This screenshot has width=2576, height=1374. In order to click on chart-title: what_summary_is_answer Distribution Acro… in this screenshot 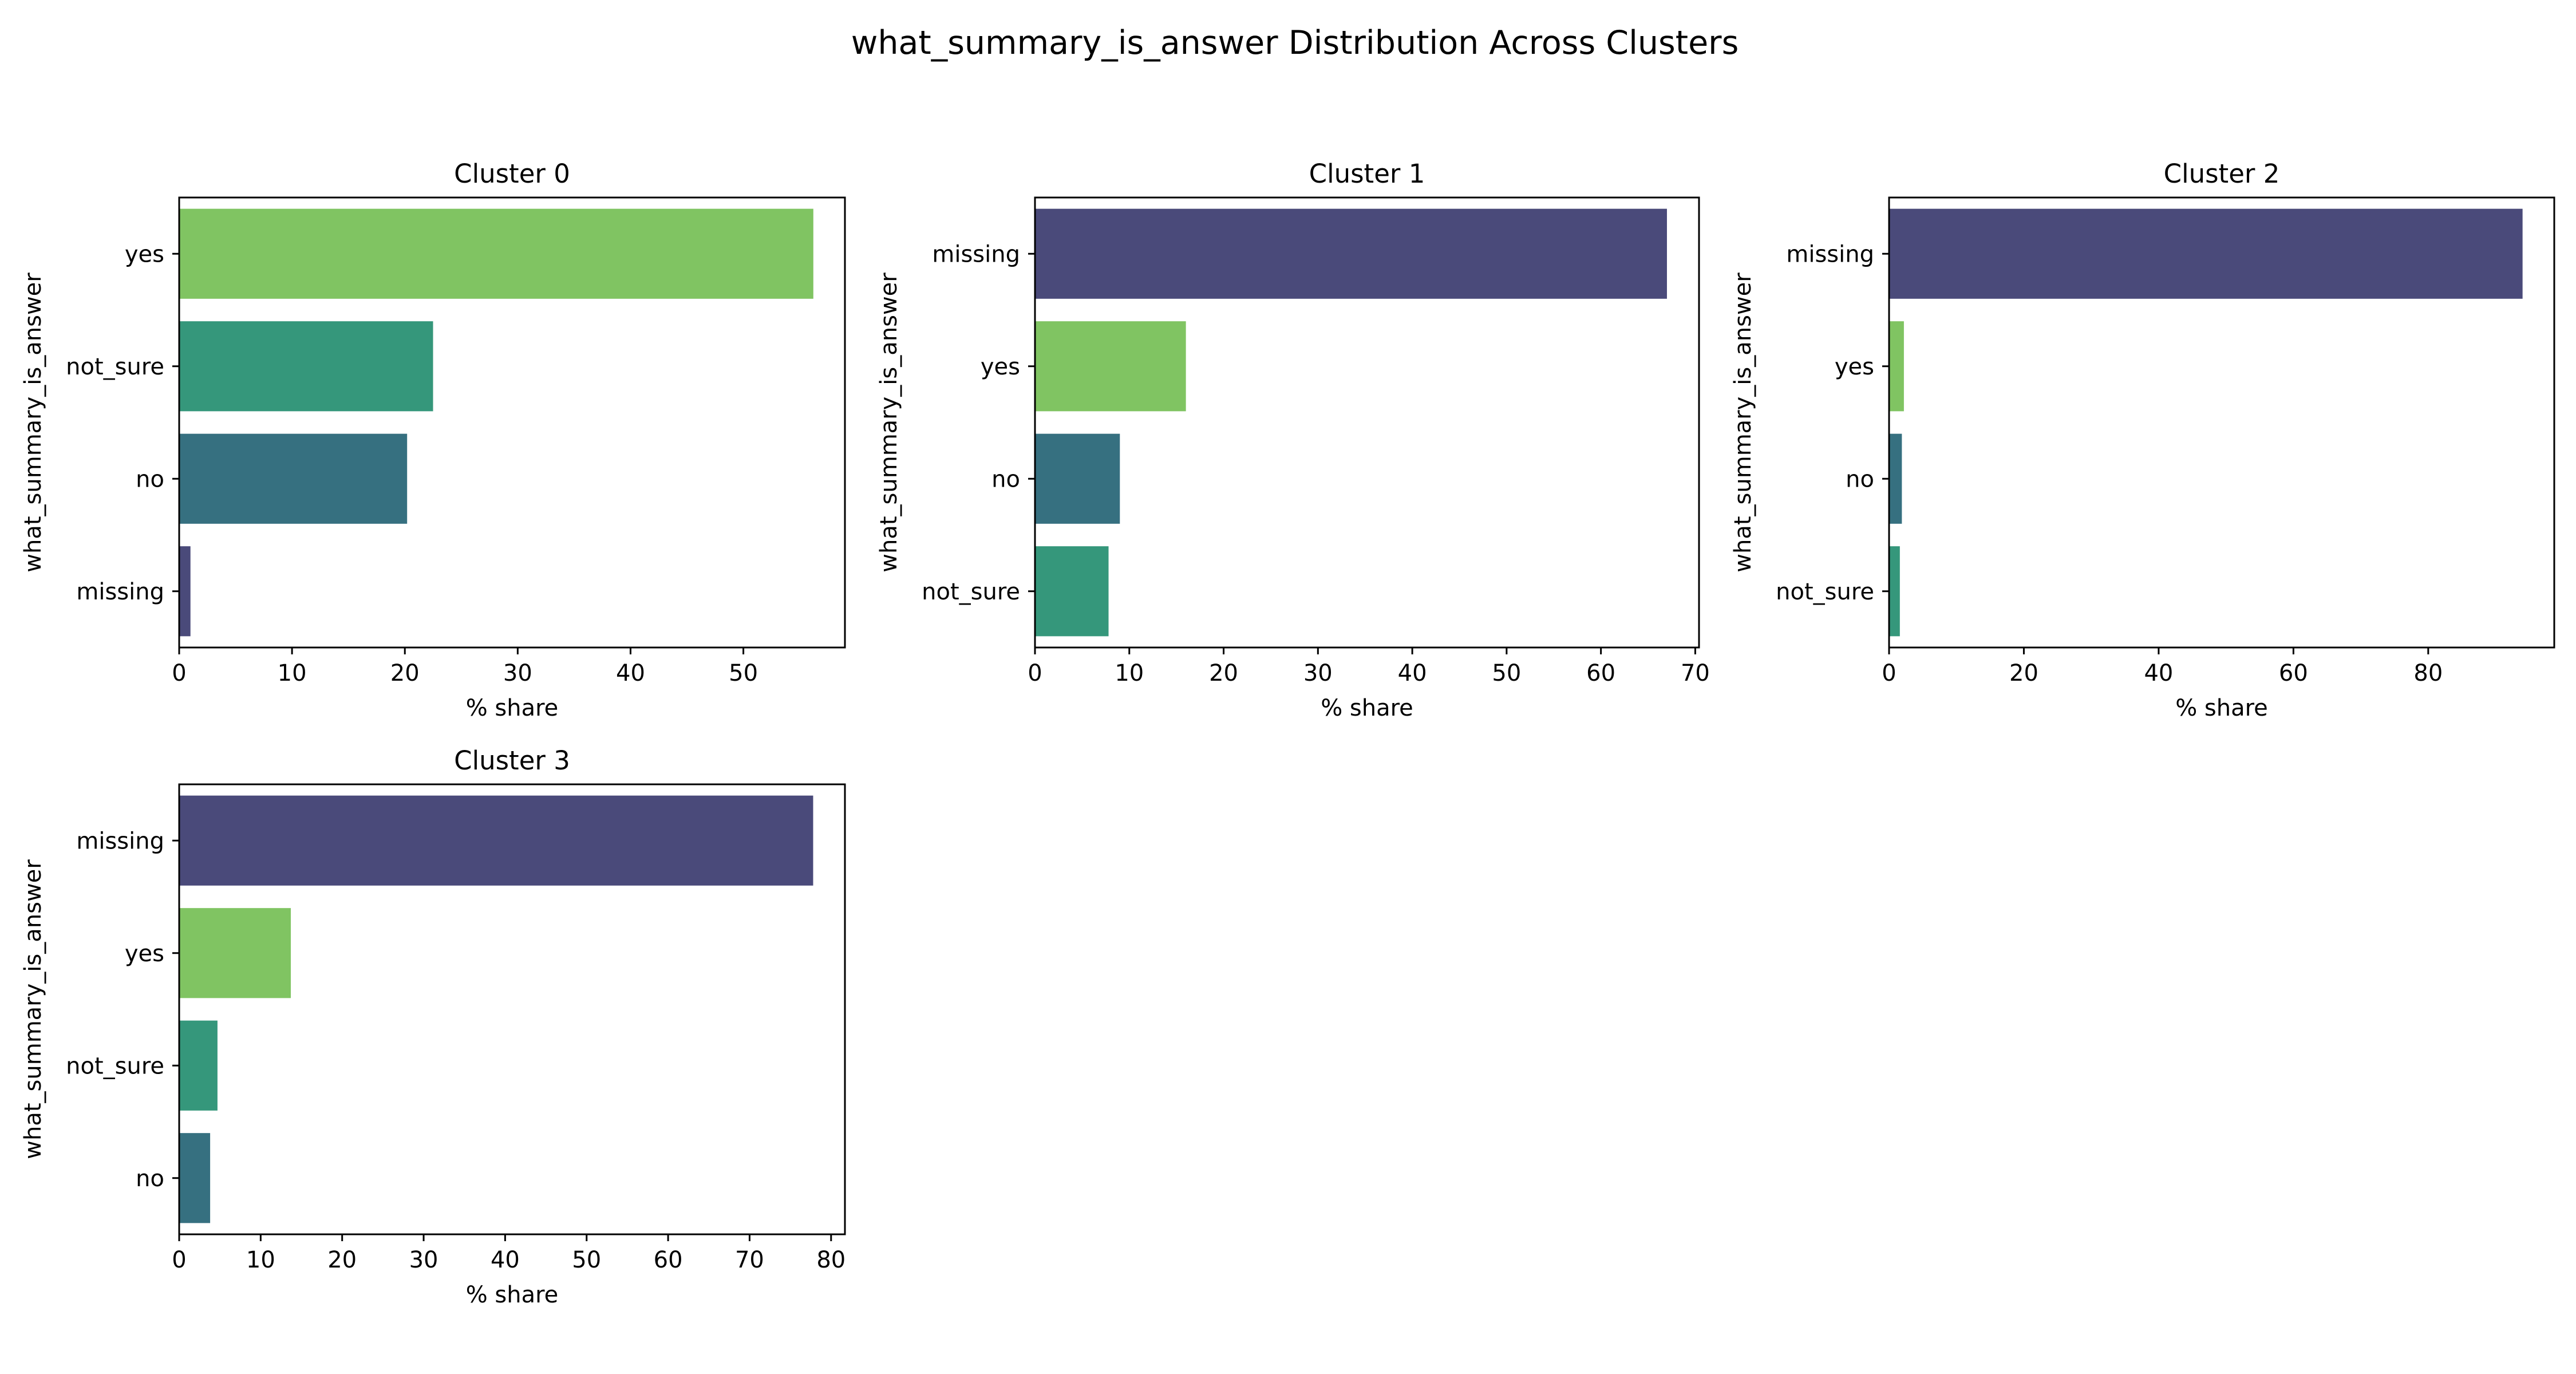, I will do `click(1295, 43)`.